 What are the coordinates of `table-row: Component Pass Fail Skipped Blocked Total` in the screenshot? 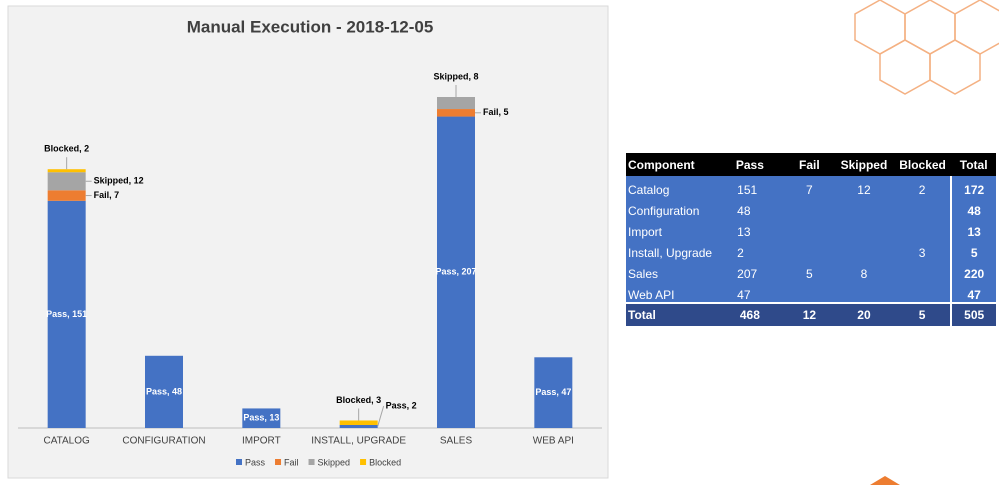 It's located at (811, 164).